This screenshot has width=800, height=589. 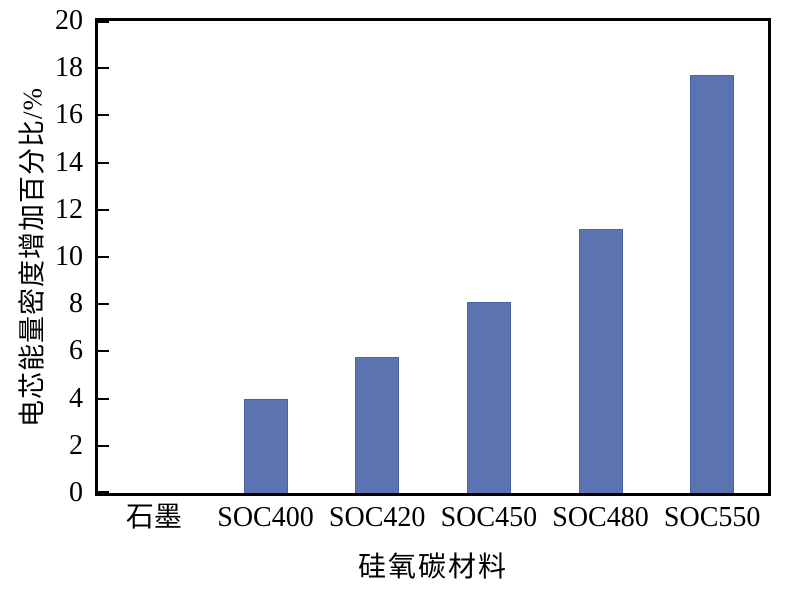 What do you see at coordinates (69, 115) in the screenshot?
I see `y-tick-label: 16` at bounding box center [69, 115].